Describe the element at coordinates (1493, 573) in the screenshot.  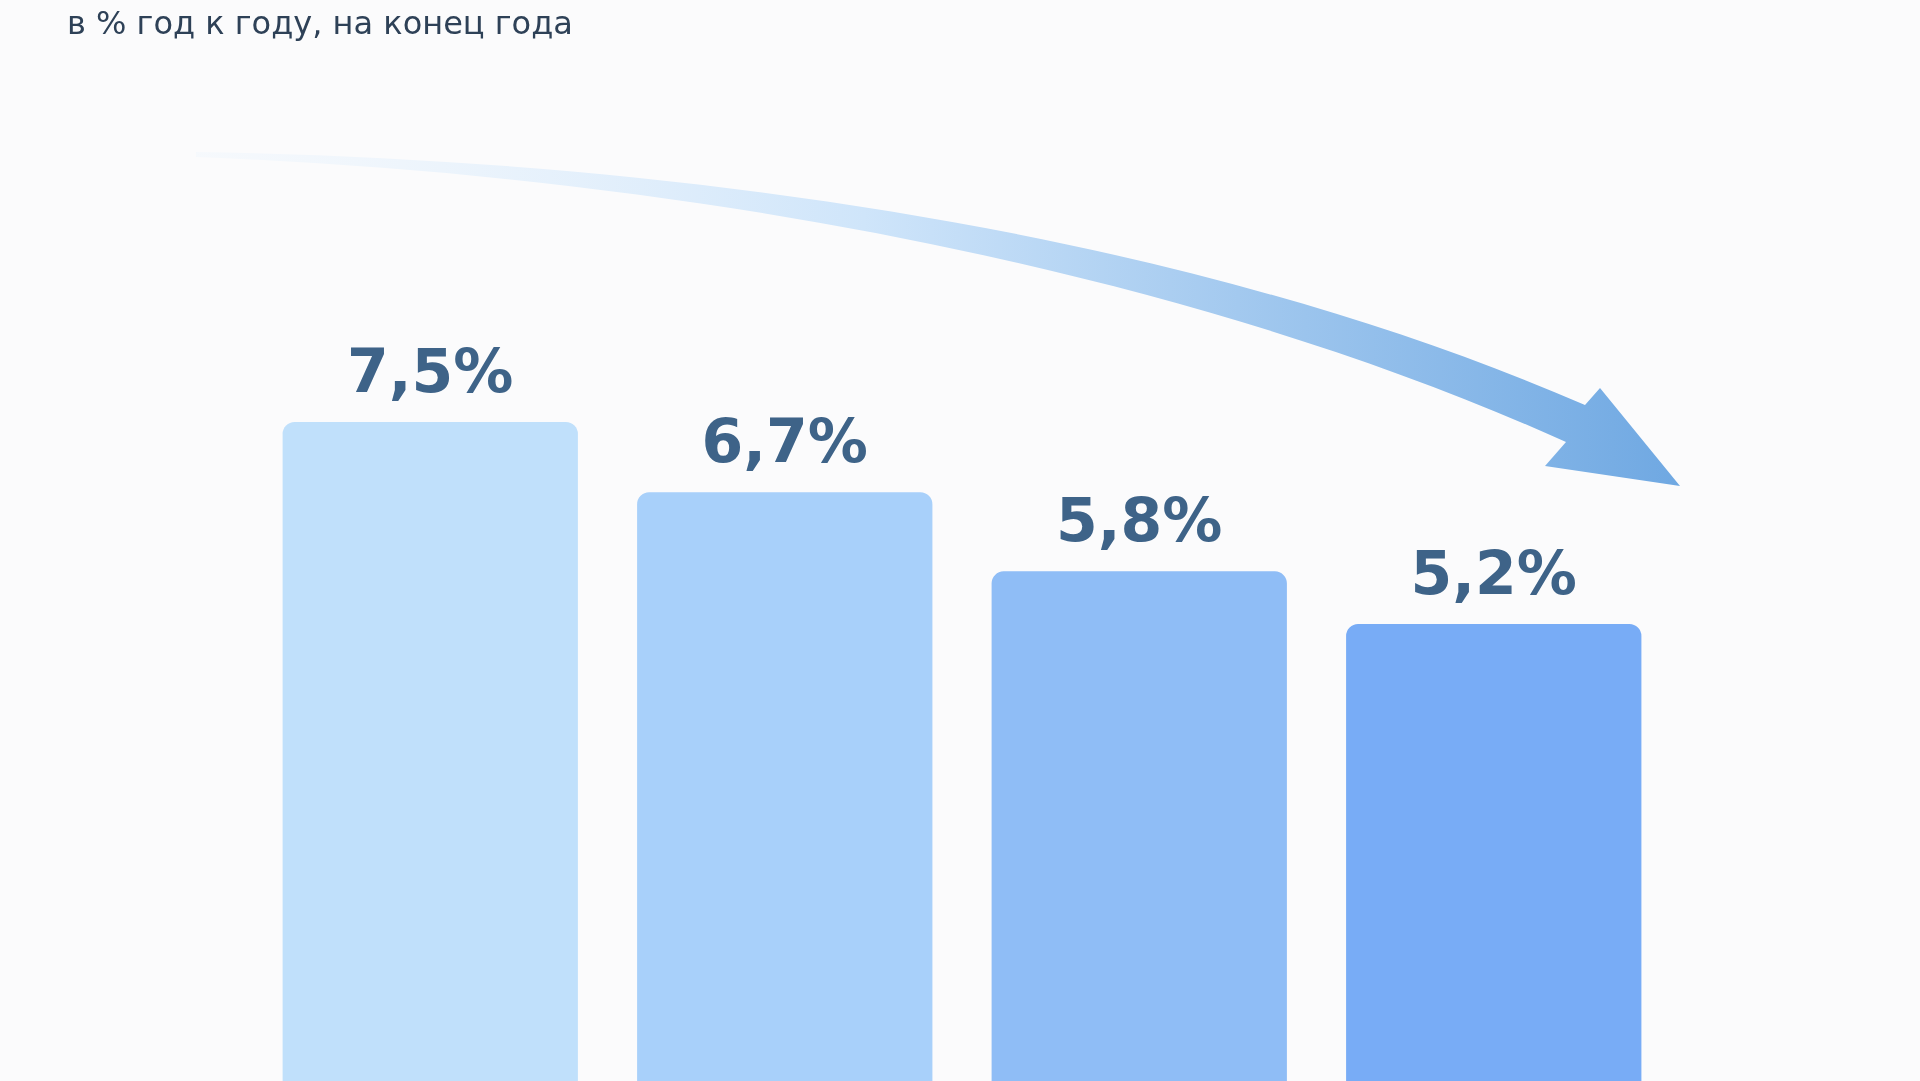
I see `data-label: 5,2%` at that location.